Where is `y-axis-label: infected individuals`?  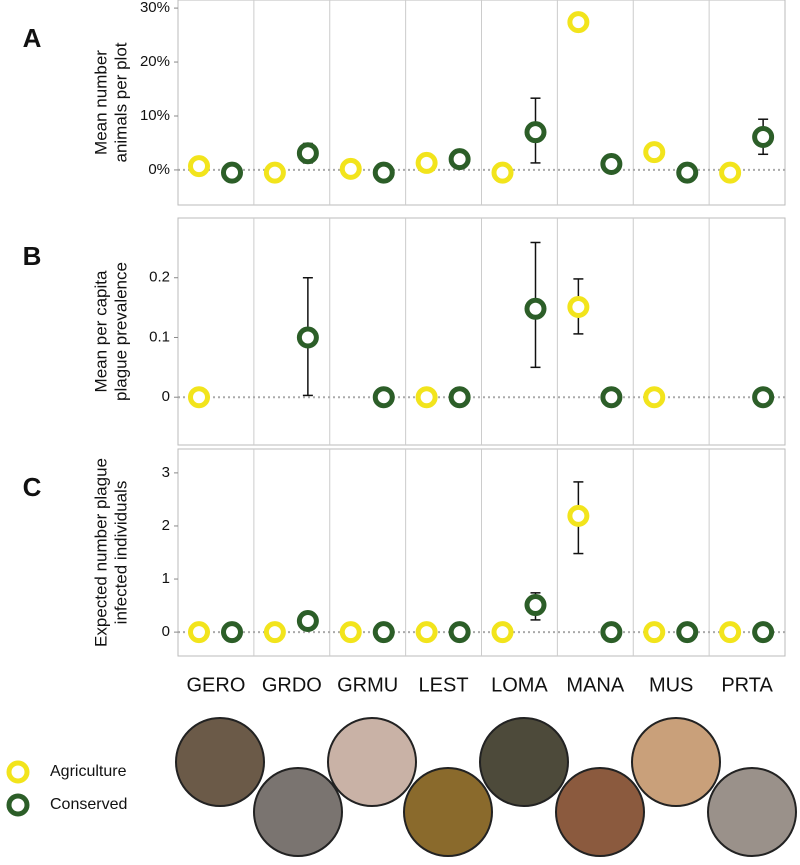
y-axis-label: infected individuals is located at coordinates (120, 553).